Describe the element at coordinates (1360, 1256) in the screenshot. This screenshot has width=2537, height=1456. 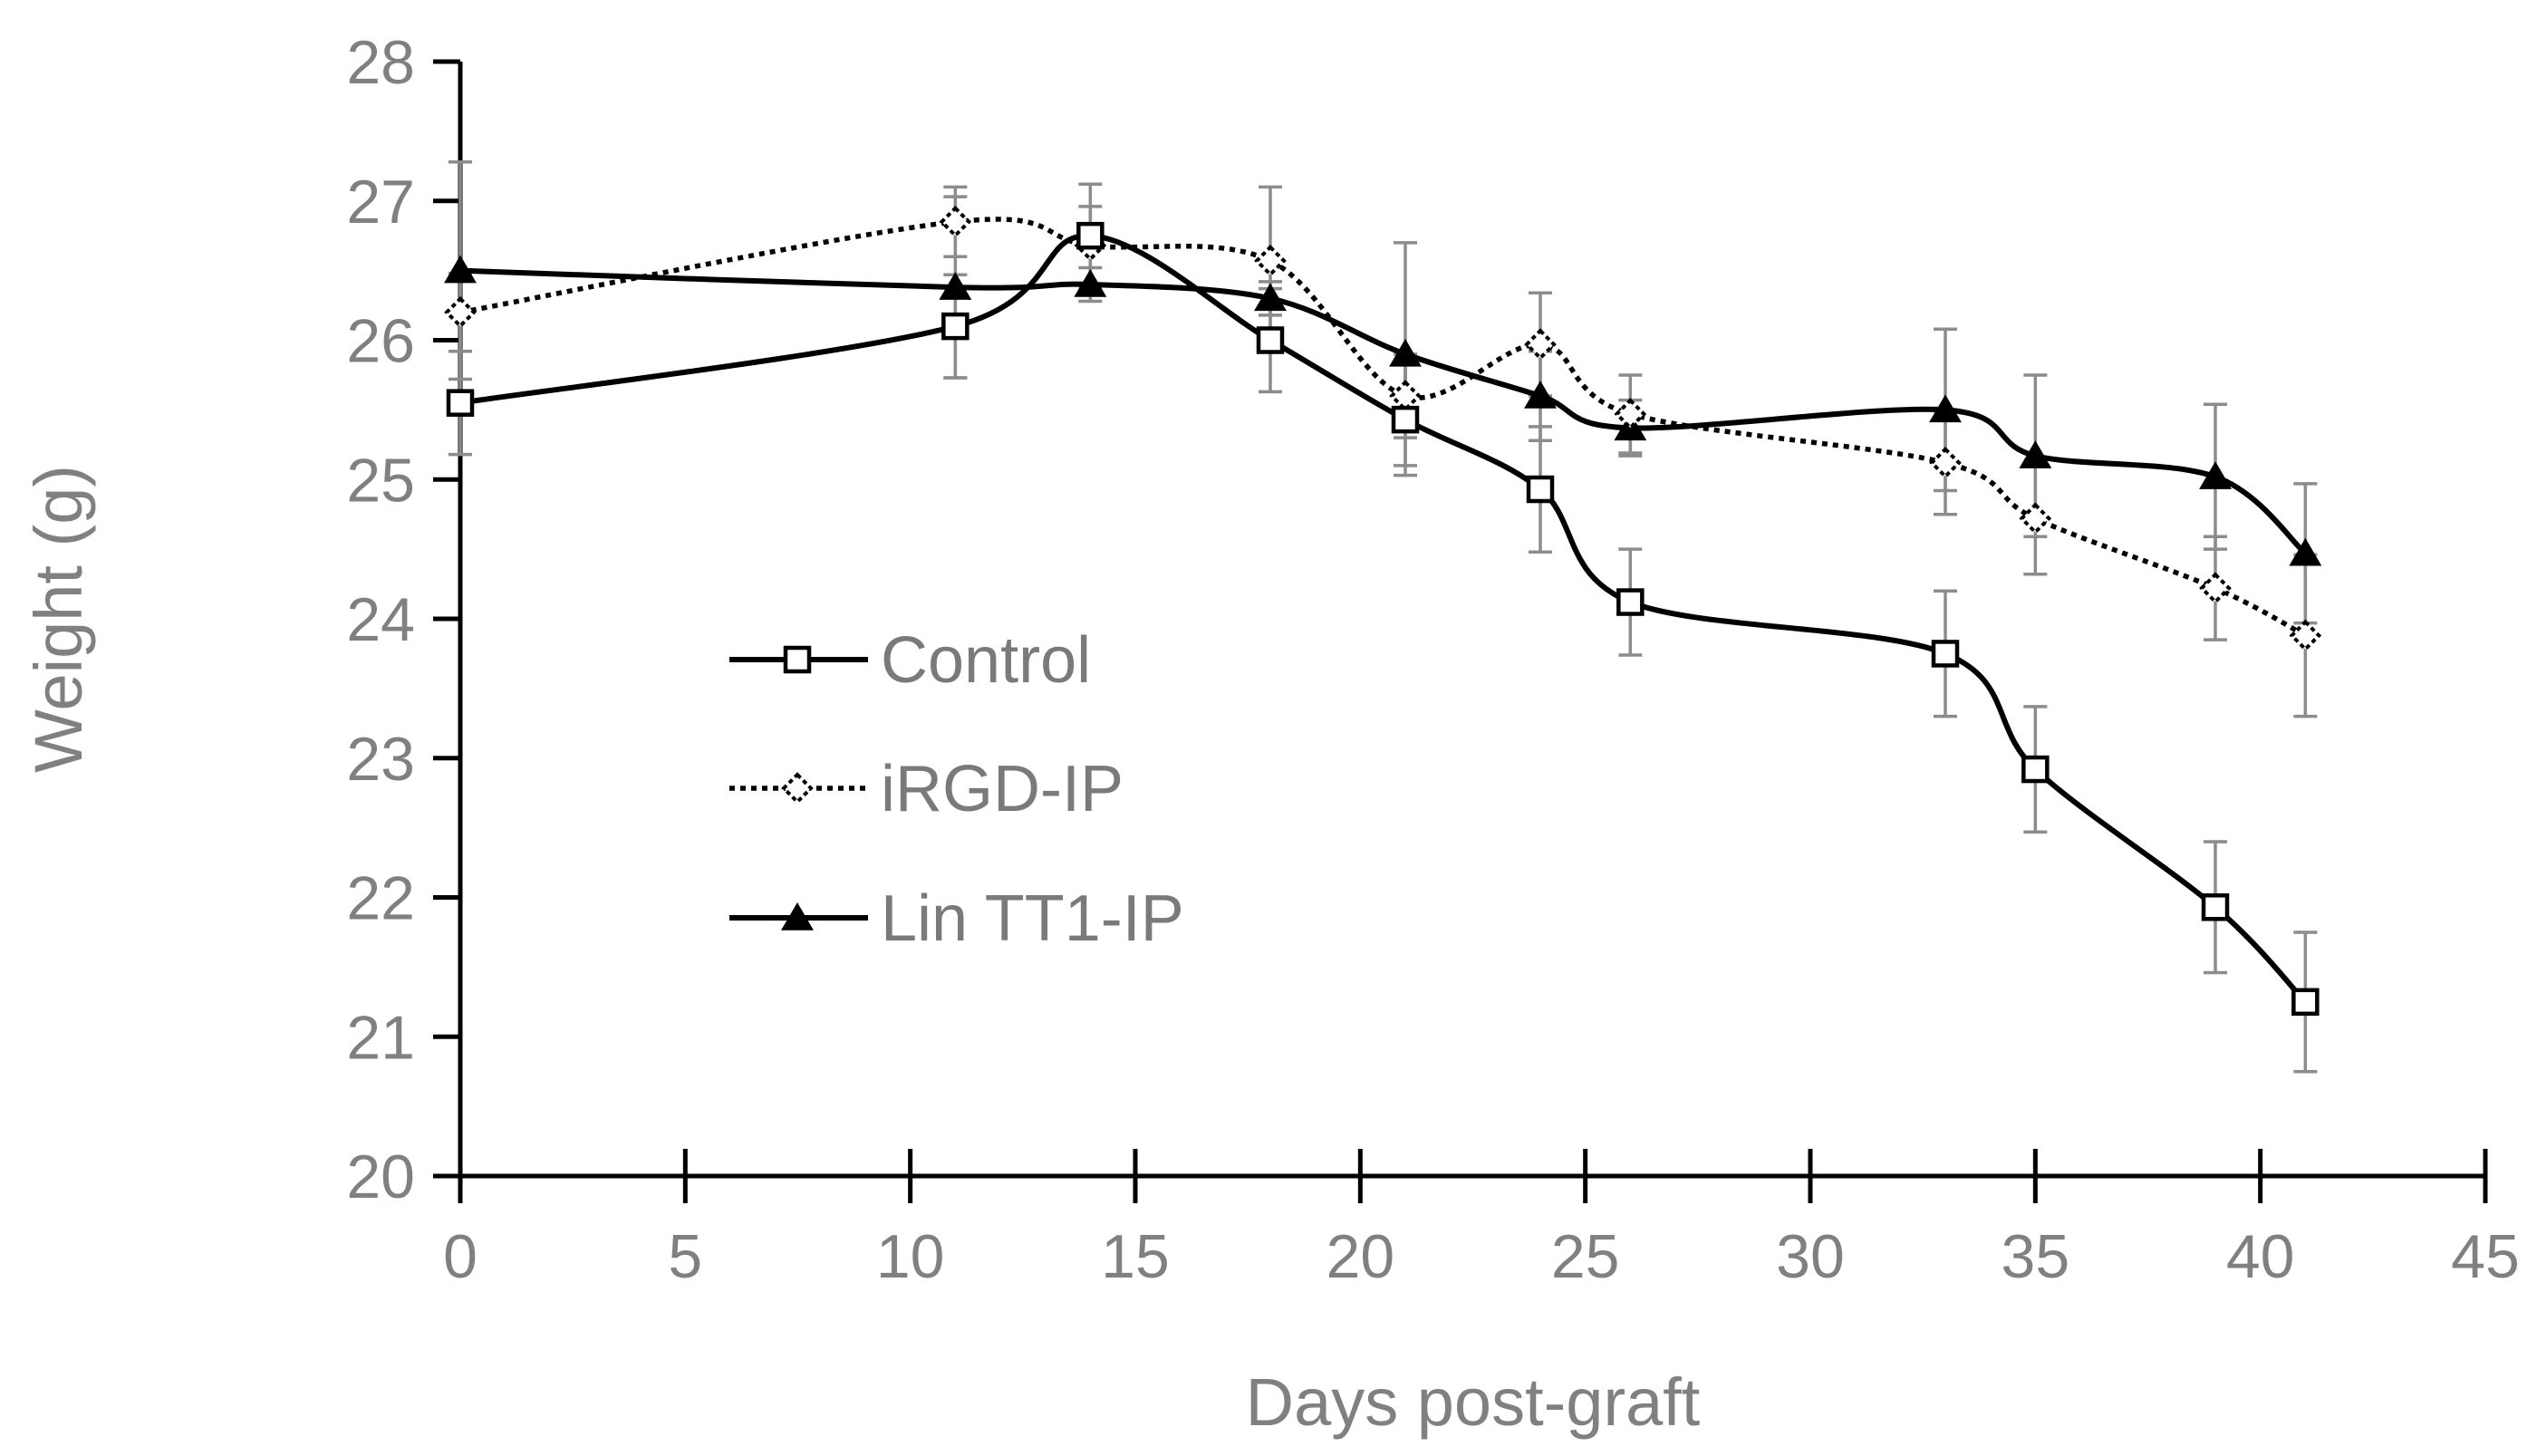
I see `x-tick-label: 20` at that location.